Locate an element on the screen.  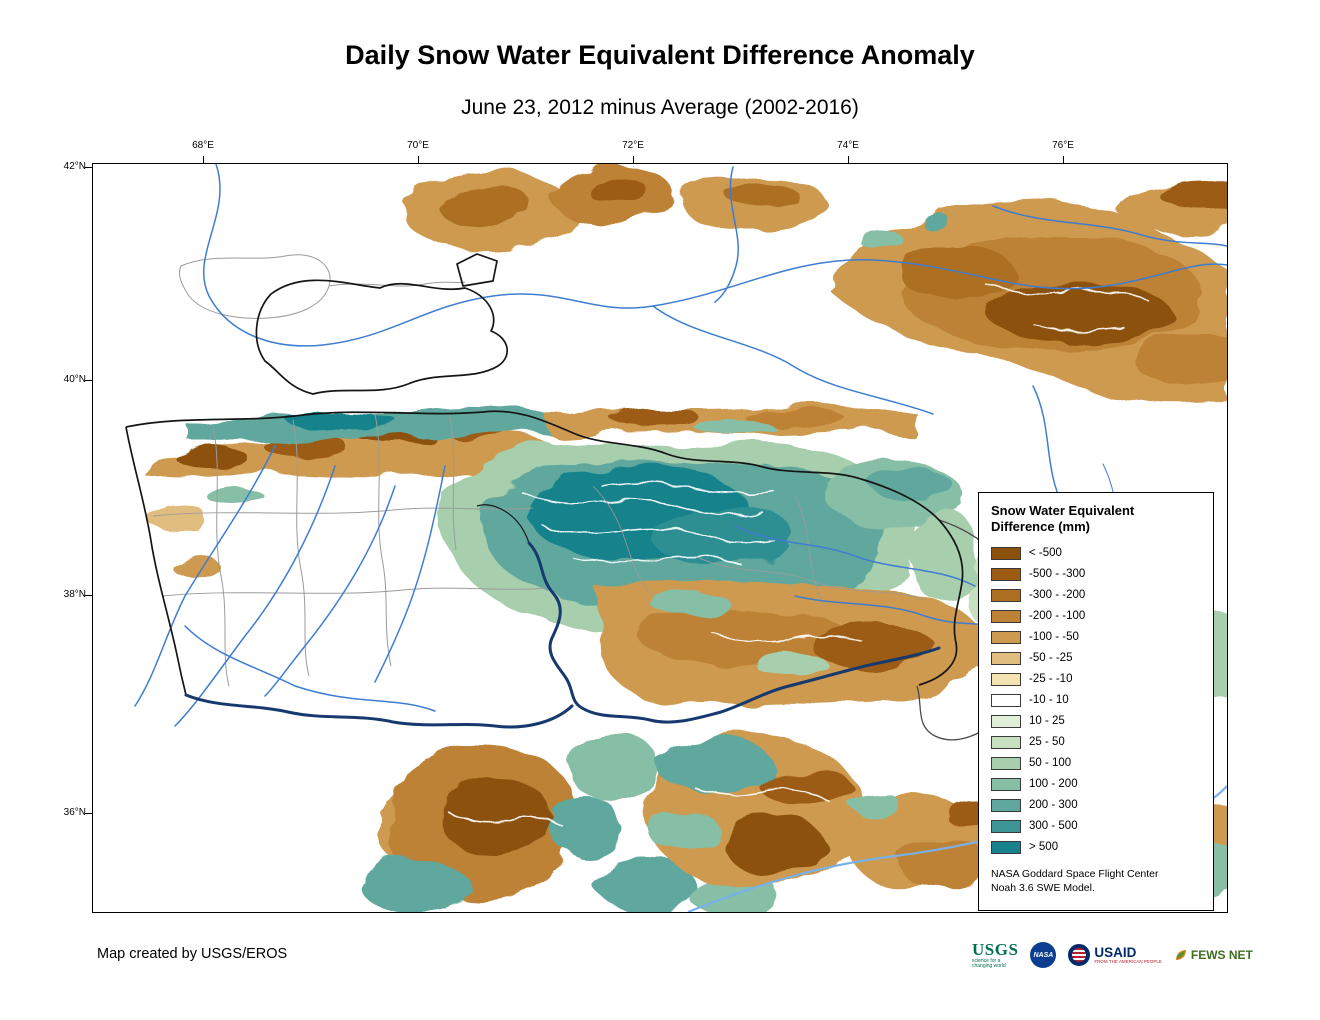
page-subtitle: June 23, 2012 minus Average (2002-2016) is located at coordinates (660, 107).